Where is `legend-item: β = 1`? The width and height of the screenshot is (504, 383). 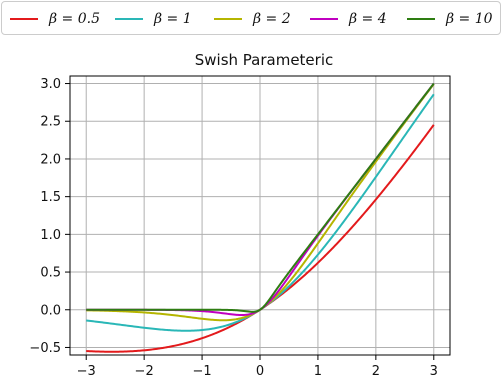
legend-item: β = 1 is located at coordinates (153, 19).